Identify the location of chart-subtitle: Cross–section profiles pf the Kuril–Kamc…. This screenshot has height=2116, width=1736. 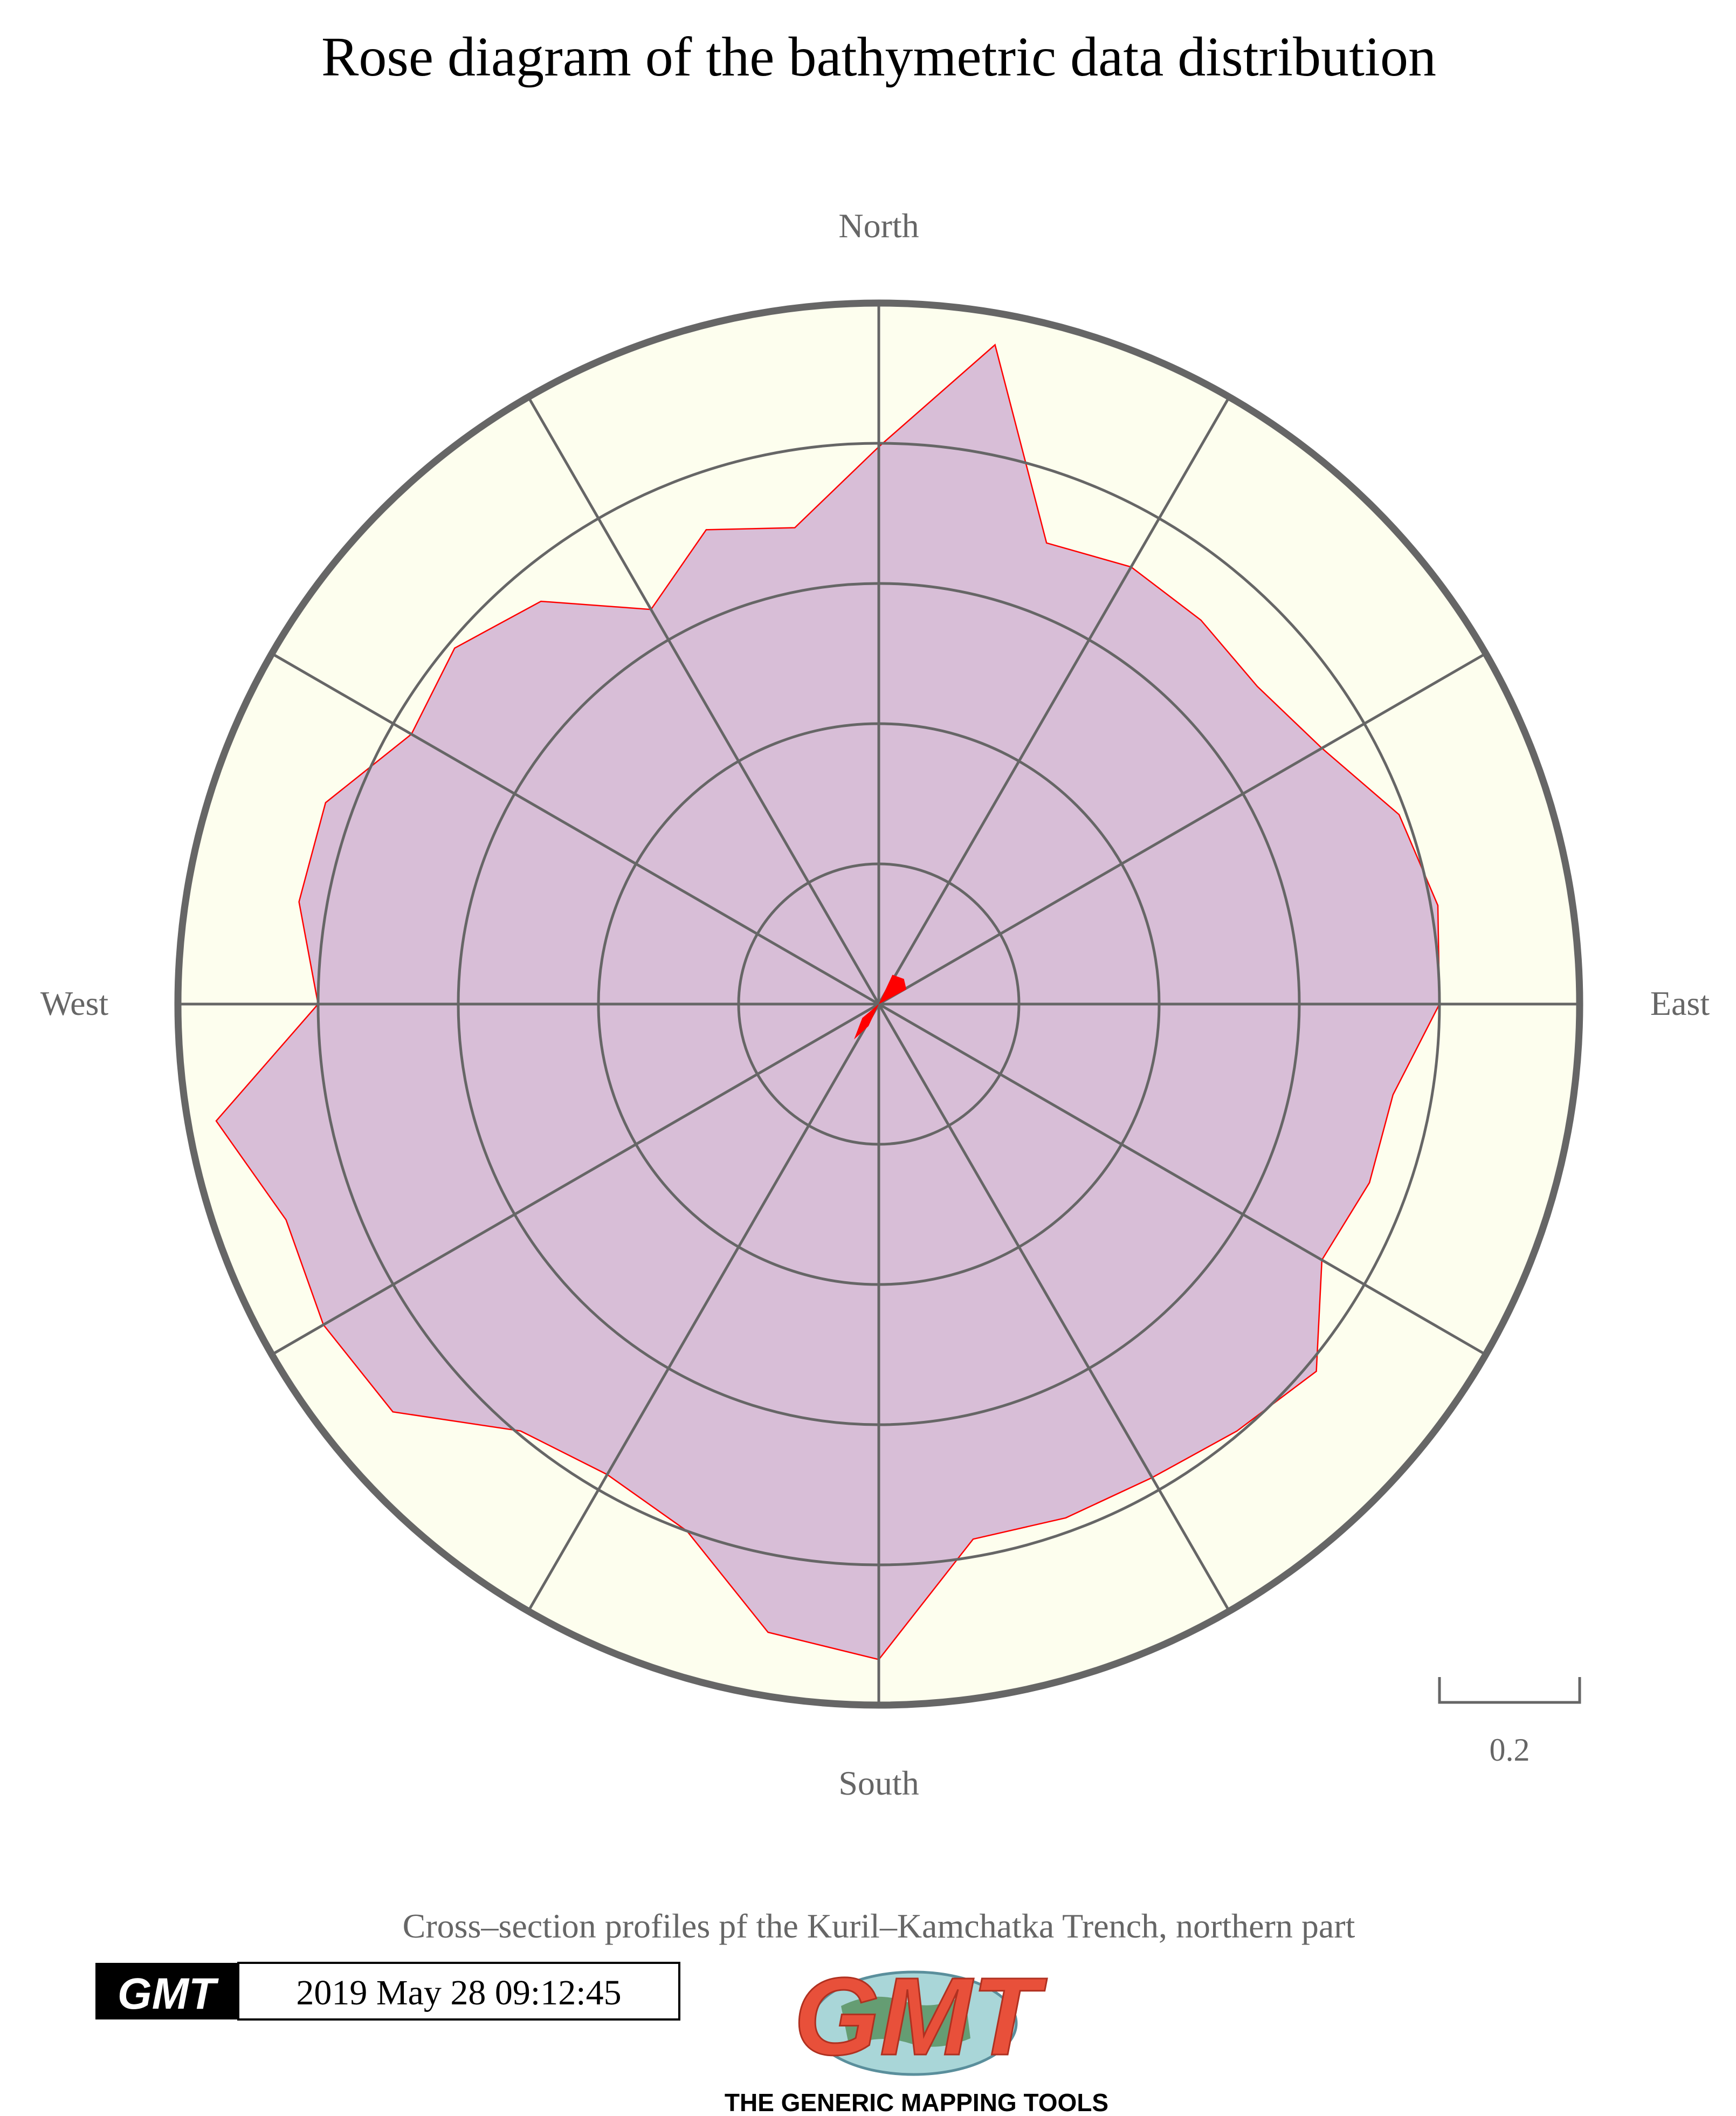
(879, 1926).